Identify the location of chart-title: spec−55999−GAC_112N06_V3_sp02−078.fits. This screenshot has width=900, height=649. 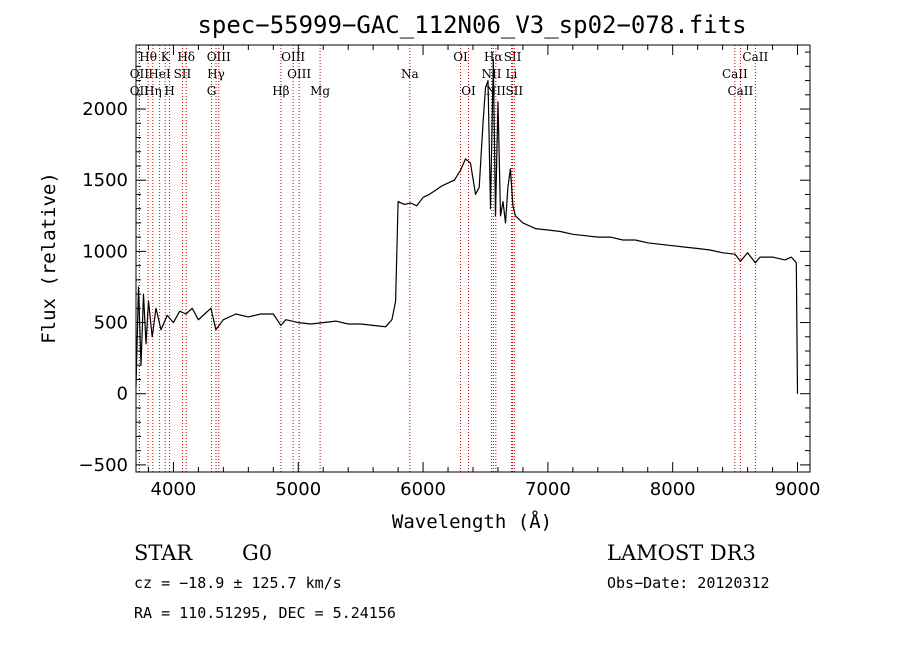
(471, 25).